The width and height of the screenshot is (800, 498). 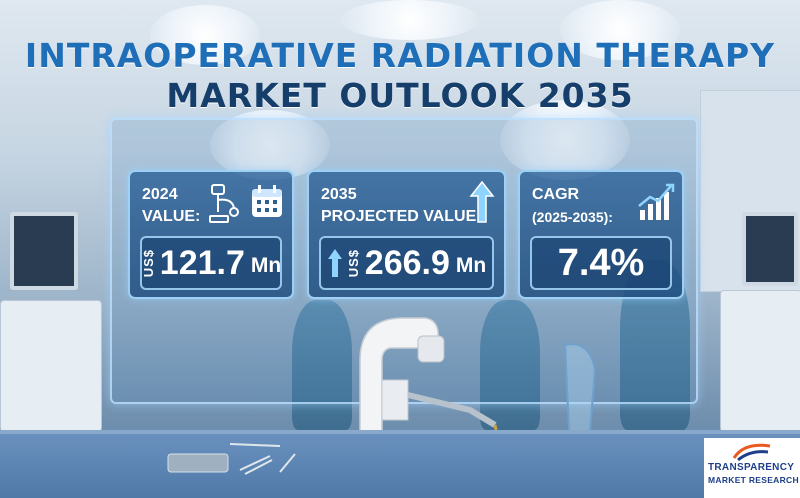 I want to click on card-label: 2035 PROJECTED VALUE:, so click(x=401, y=206).